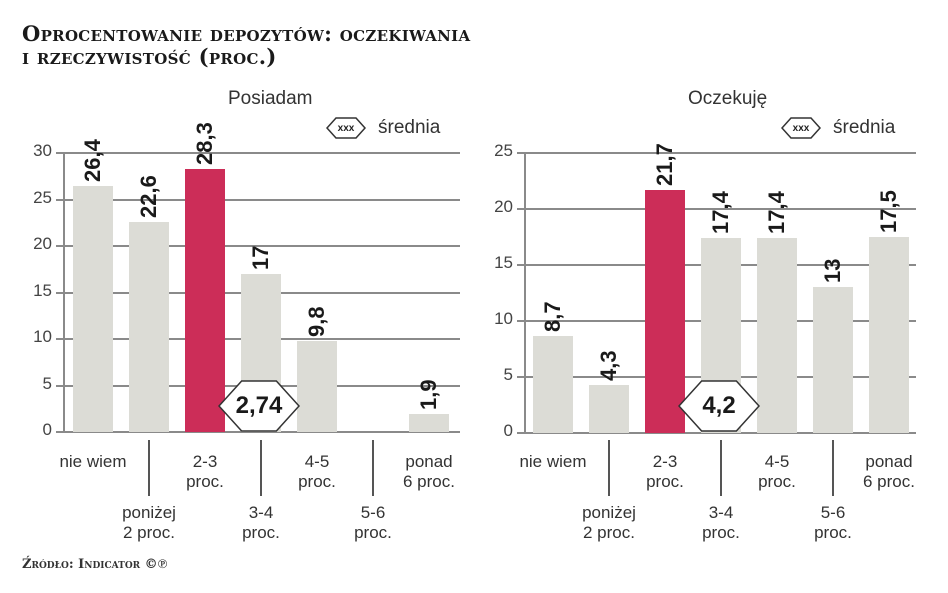 This screenshot has width=948, height=593. What do you see at coordinates (728, 98) in the screenshot?
I see `chart-subtitle: Oczekuję` at bounding box center [728, 98].